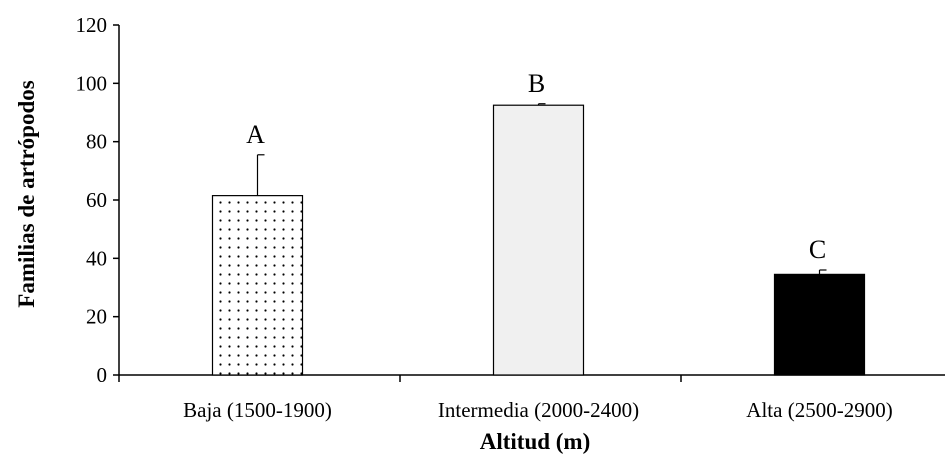 This screenshot has height=457, width=947. What do you see at coordinates (538, 410) in the screenshot?
I see `x-category-label: Intermedia (2000-2400)` at bounding box center [538, 410].